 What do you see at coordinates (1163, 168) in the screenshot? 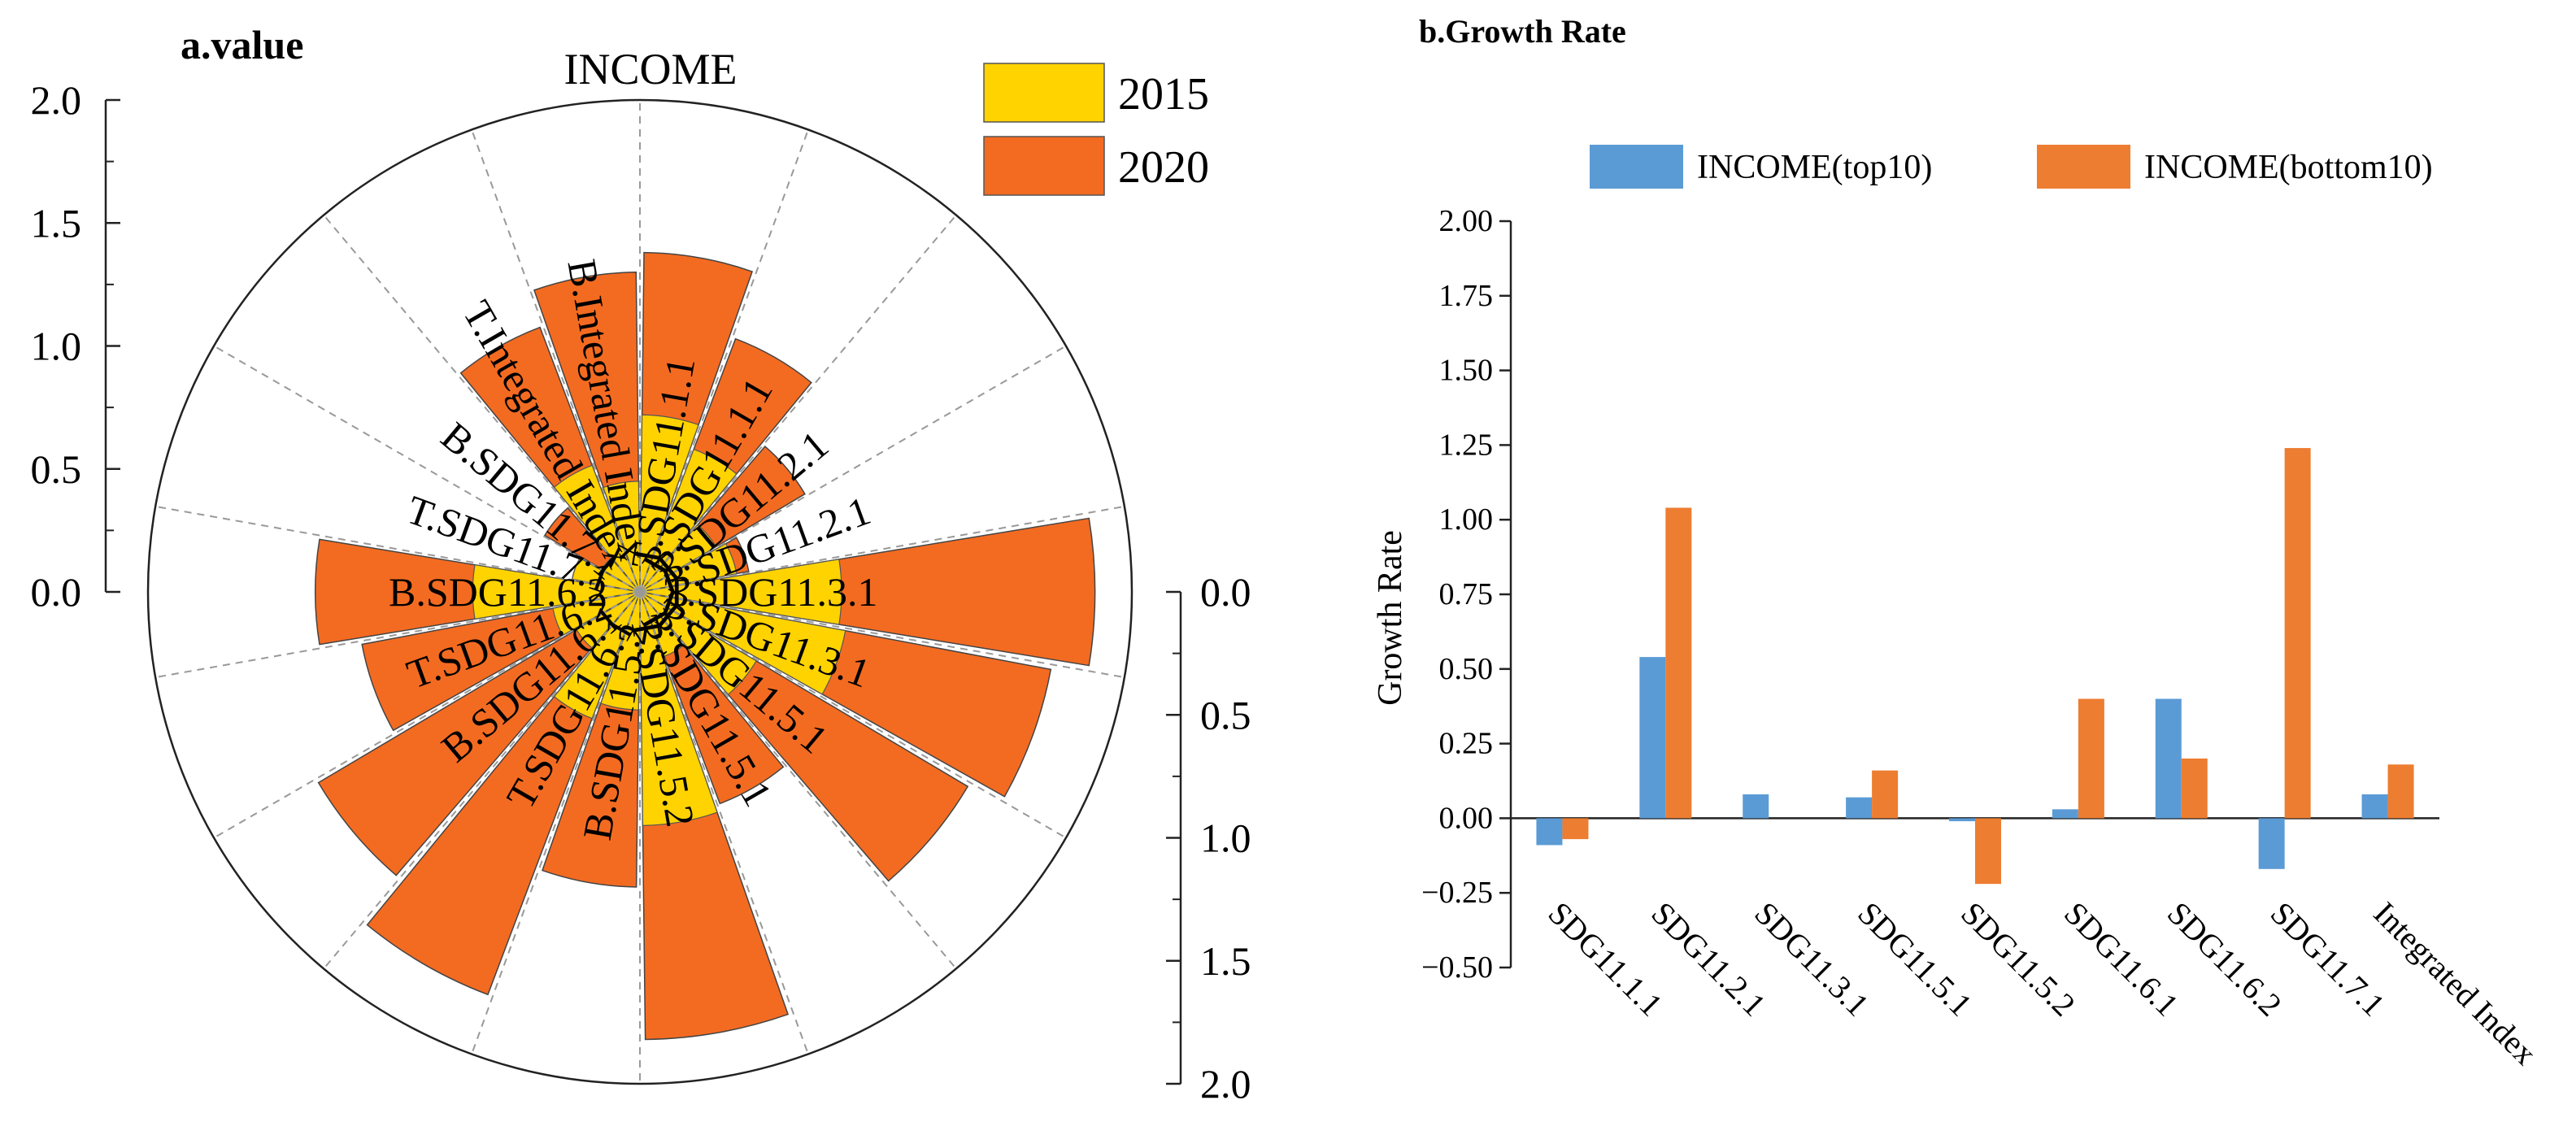
I see `legend-label-2020: 2020` at bounding box center [1163, 168].